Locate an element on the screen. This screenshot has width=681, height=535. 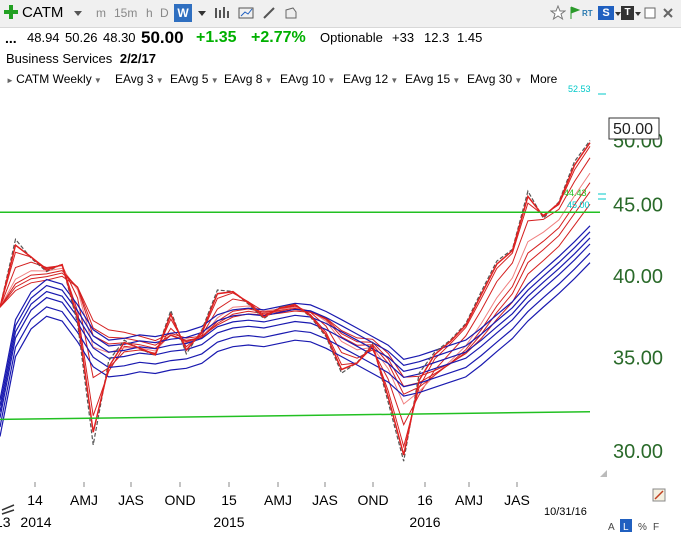
y-tick-label: 40.00 is located at coordinates (638, 277).